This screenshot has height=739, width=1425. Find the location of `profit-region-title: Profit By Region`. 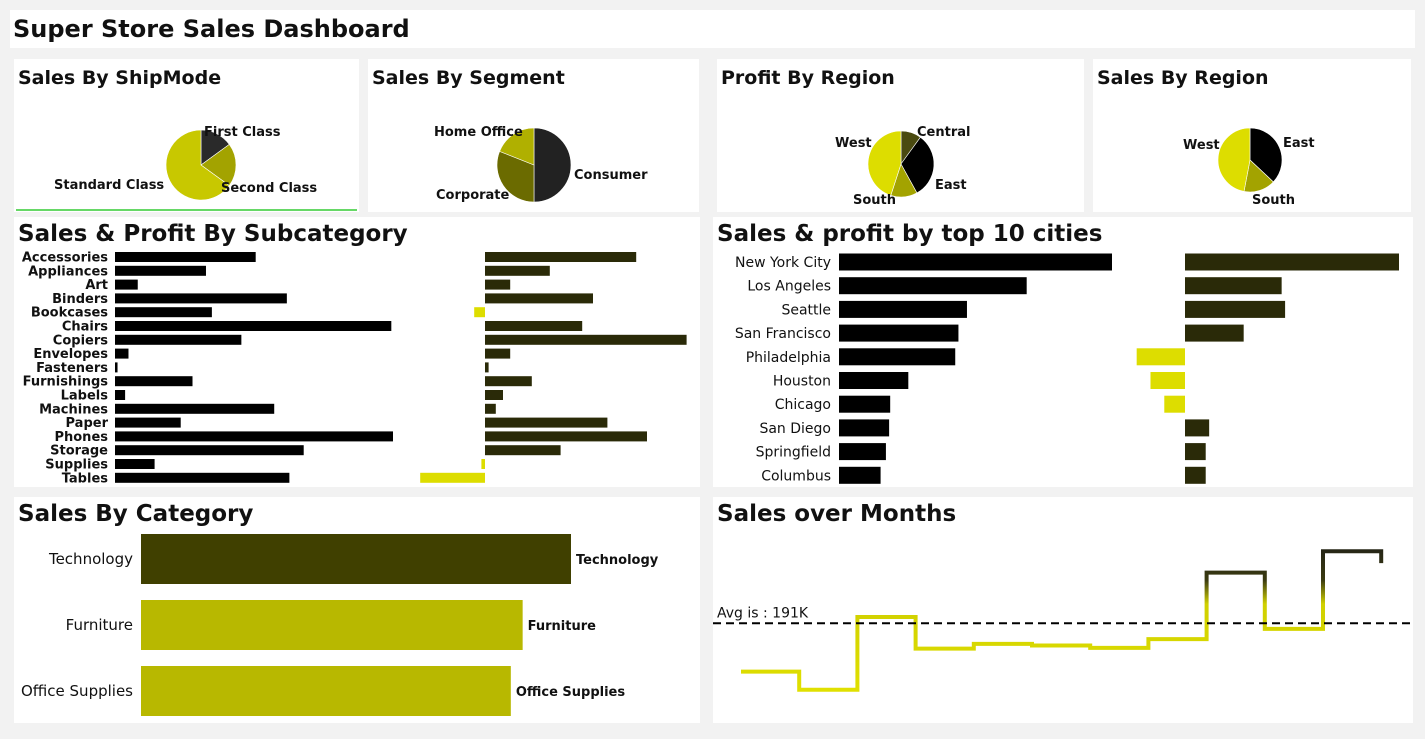

profit-region-title: Profit By Region is located at coordinates (808, 78).